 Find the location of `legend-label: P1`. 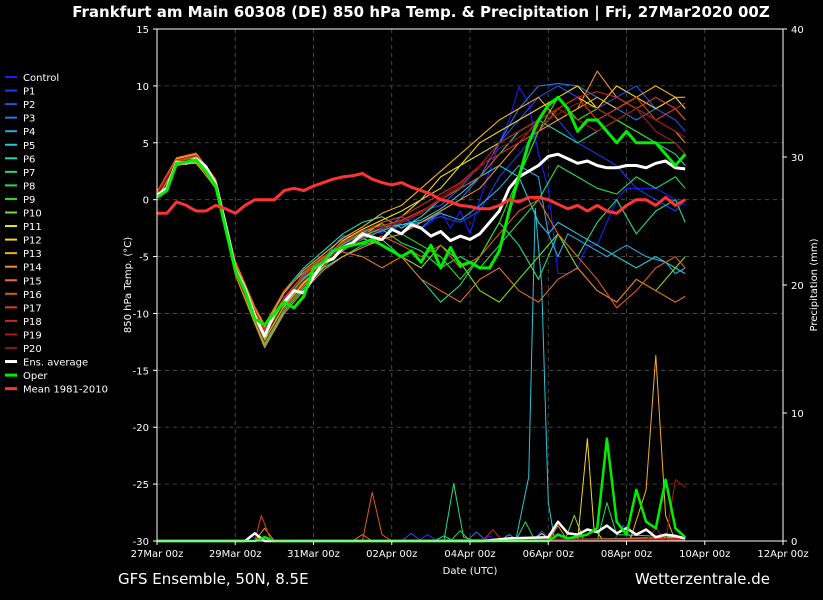

legend-label: P1 is located at coordinates (29, 92).